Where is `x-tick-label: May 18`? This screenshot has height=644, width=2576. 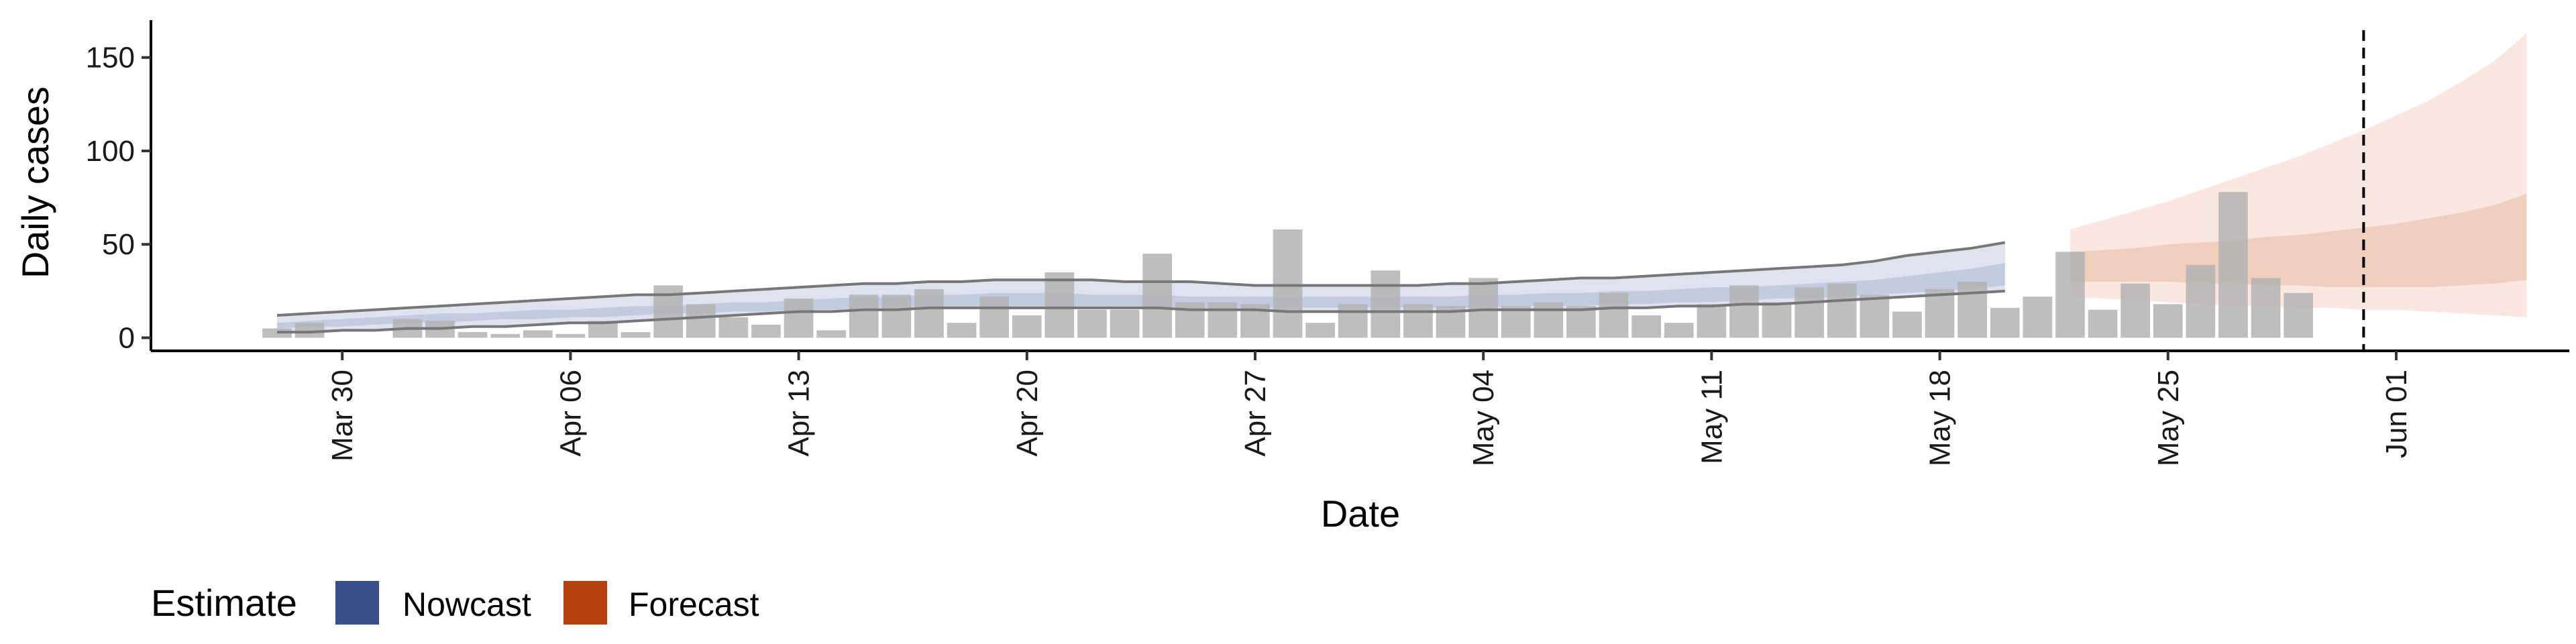 x-tick-label: May 18 is located at coordinates (1940, 418).